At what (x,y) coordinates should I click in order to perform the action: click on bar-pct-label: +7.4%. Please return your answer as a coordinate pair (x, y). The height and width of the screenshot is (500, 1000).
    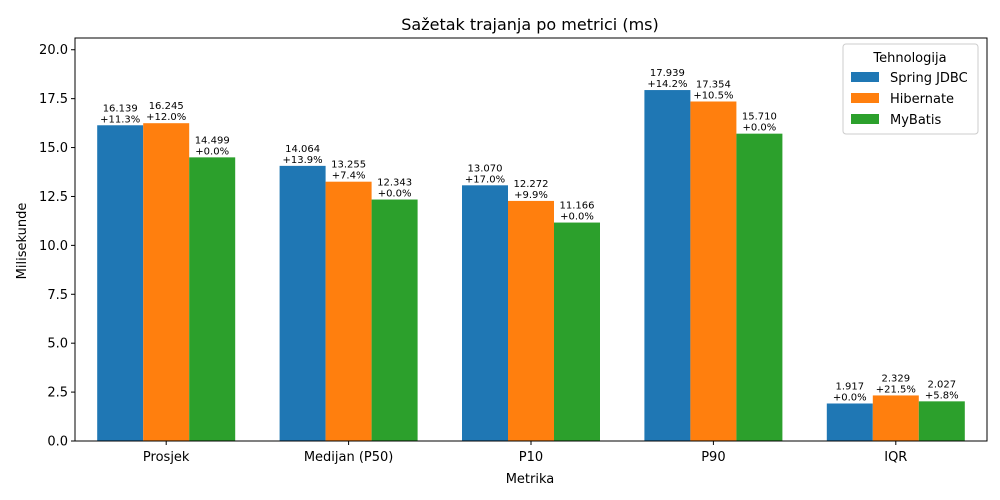
    Looking at the image, I should click on (349, 176).